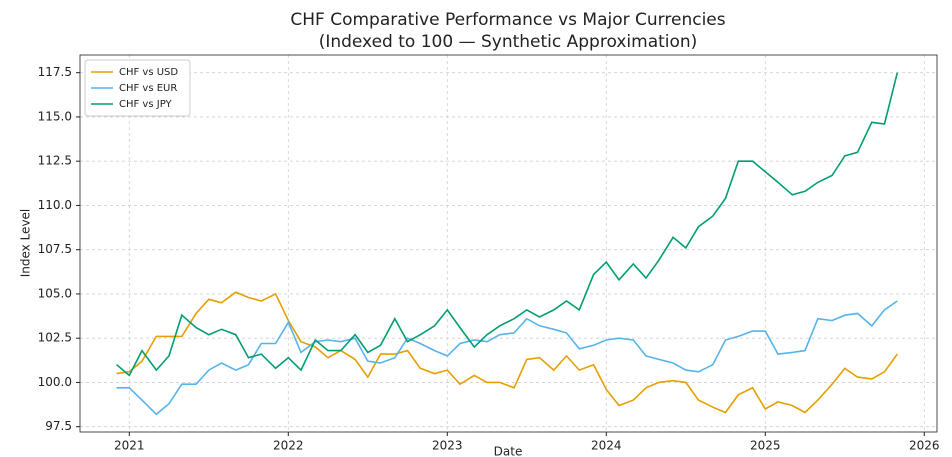 The width and height of the screenshot is (952, 457). What do you see at coordinates (447, 446) in the screenshot?
I see `x-tick-label: 2023` at bounding box center [447, 446].